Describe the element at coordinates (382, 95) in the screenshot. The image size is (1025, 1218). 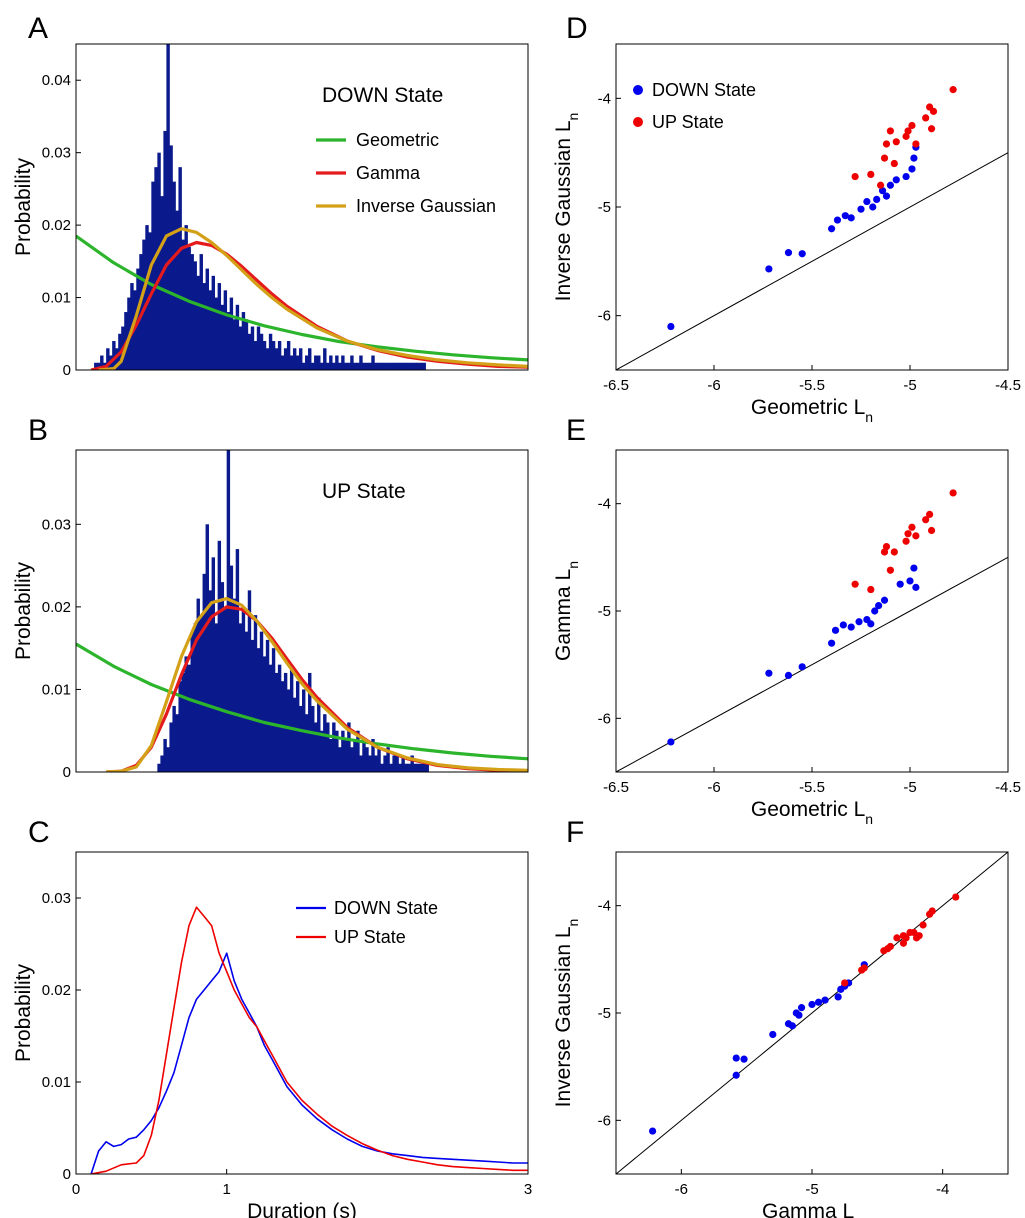
I see `state-annotation: DOWN State` at that location.